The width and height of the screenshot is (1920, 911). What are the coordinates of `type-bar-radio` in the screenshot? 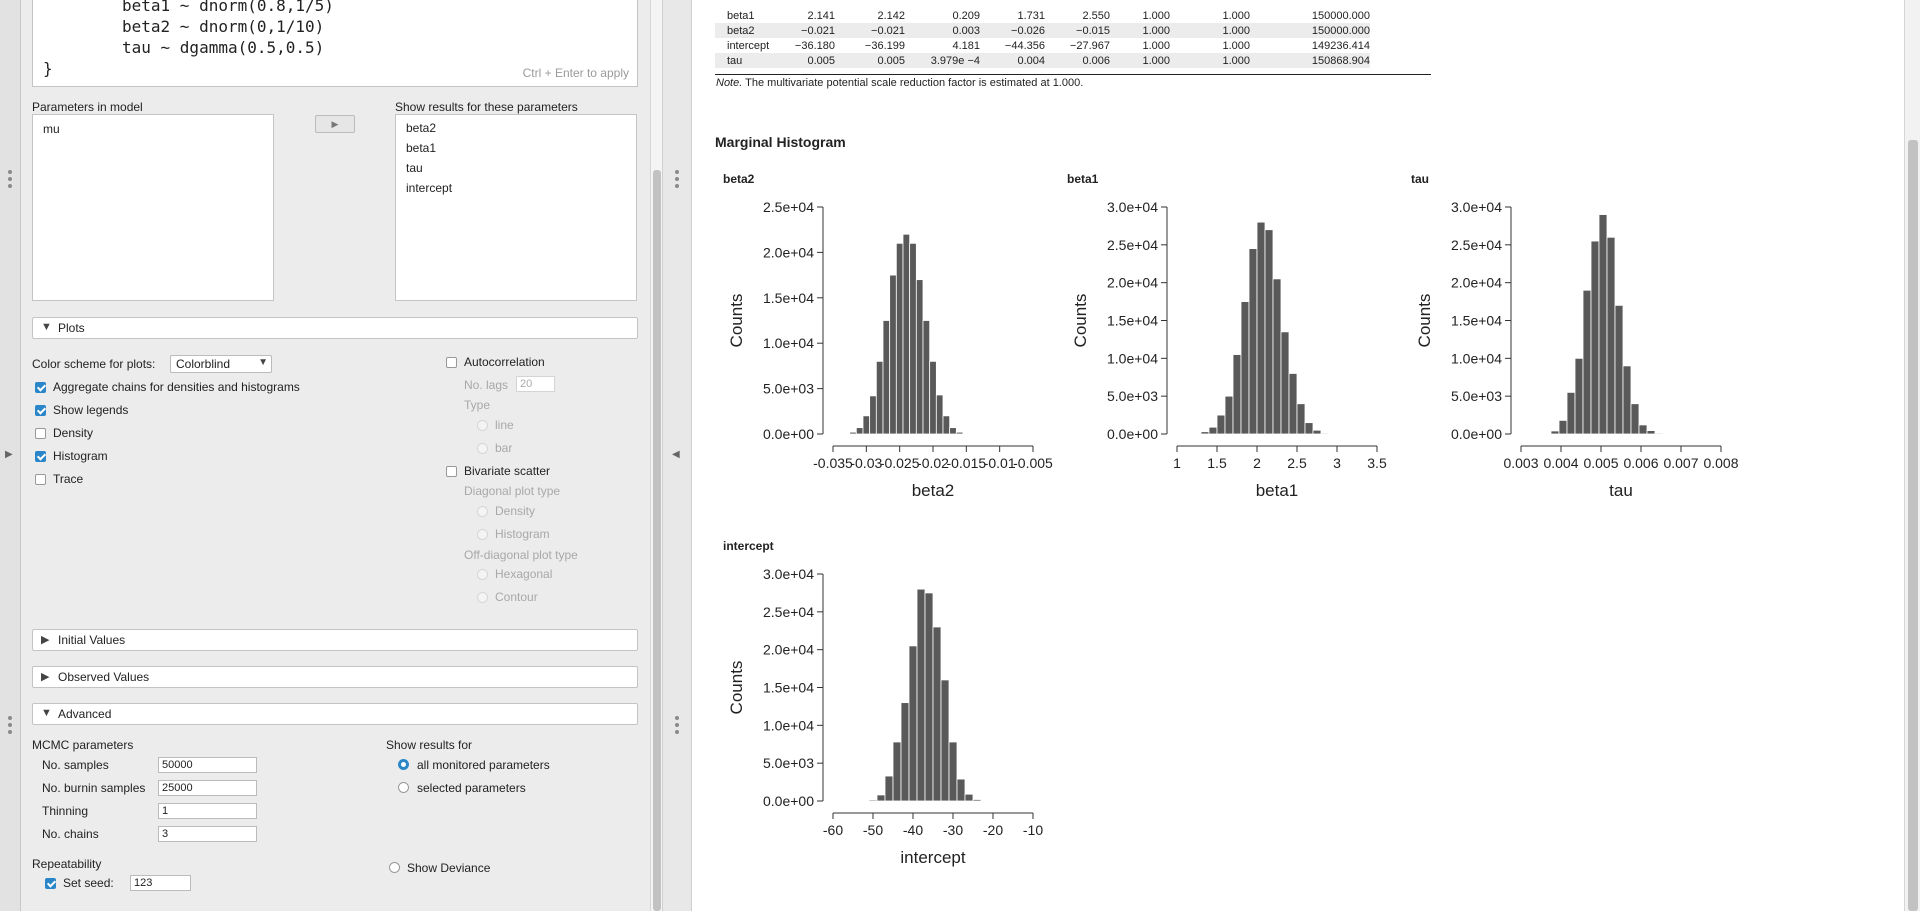 It's located at (482, 448).